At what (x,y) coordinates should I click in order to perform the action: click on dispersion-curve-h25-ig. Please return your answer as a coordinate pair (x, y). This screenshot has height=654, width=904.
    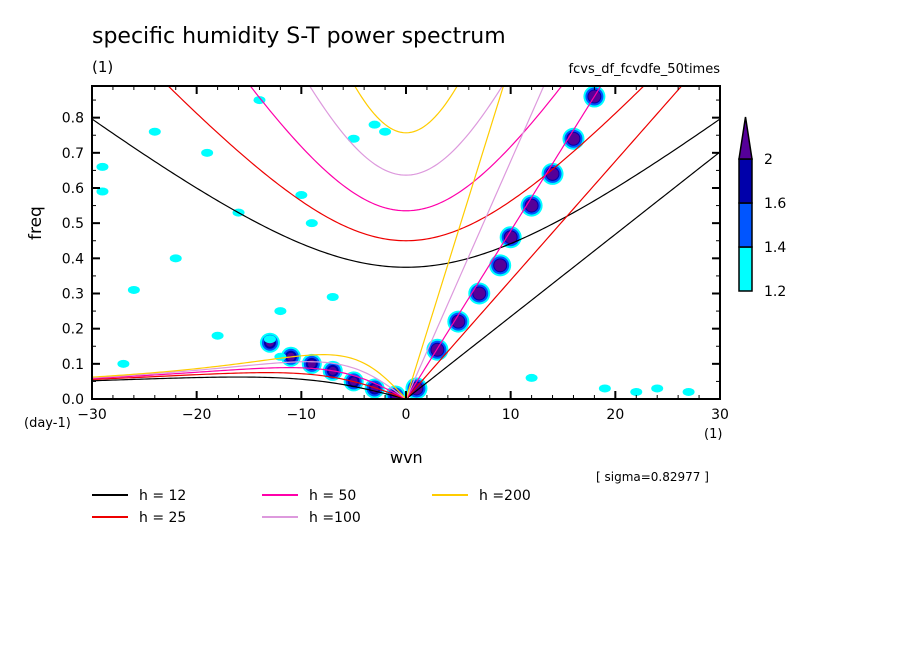
    Looking at the image, I should click on (406, 164).